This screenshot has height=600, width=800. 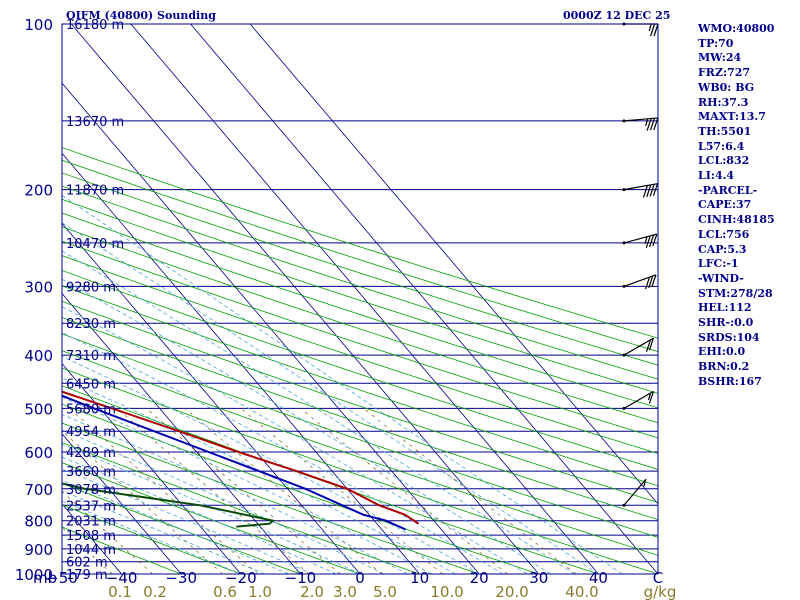 I want to click on height-label: 8230 m, so click(x=91, y=324).